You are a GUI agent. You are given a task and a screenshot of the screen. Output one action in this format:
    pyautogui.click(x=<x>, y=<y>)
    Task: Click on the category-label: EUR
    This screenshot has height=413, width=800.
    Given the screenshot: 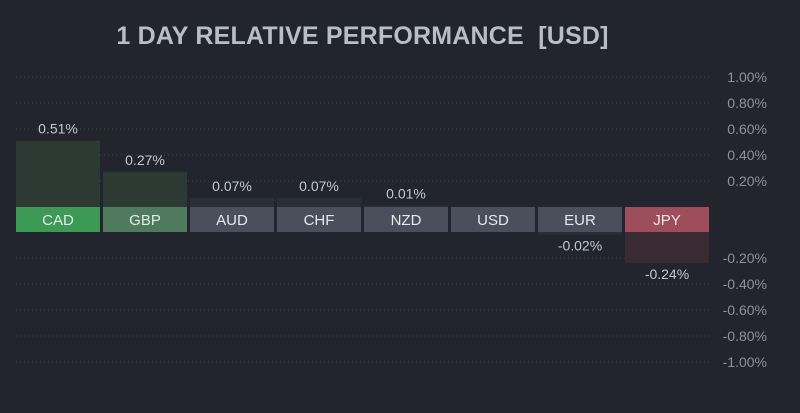 What is the action you would take?
    pyautogui.click(x=580, y=220)
    